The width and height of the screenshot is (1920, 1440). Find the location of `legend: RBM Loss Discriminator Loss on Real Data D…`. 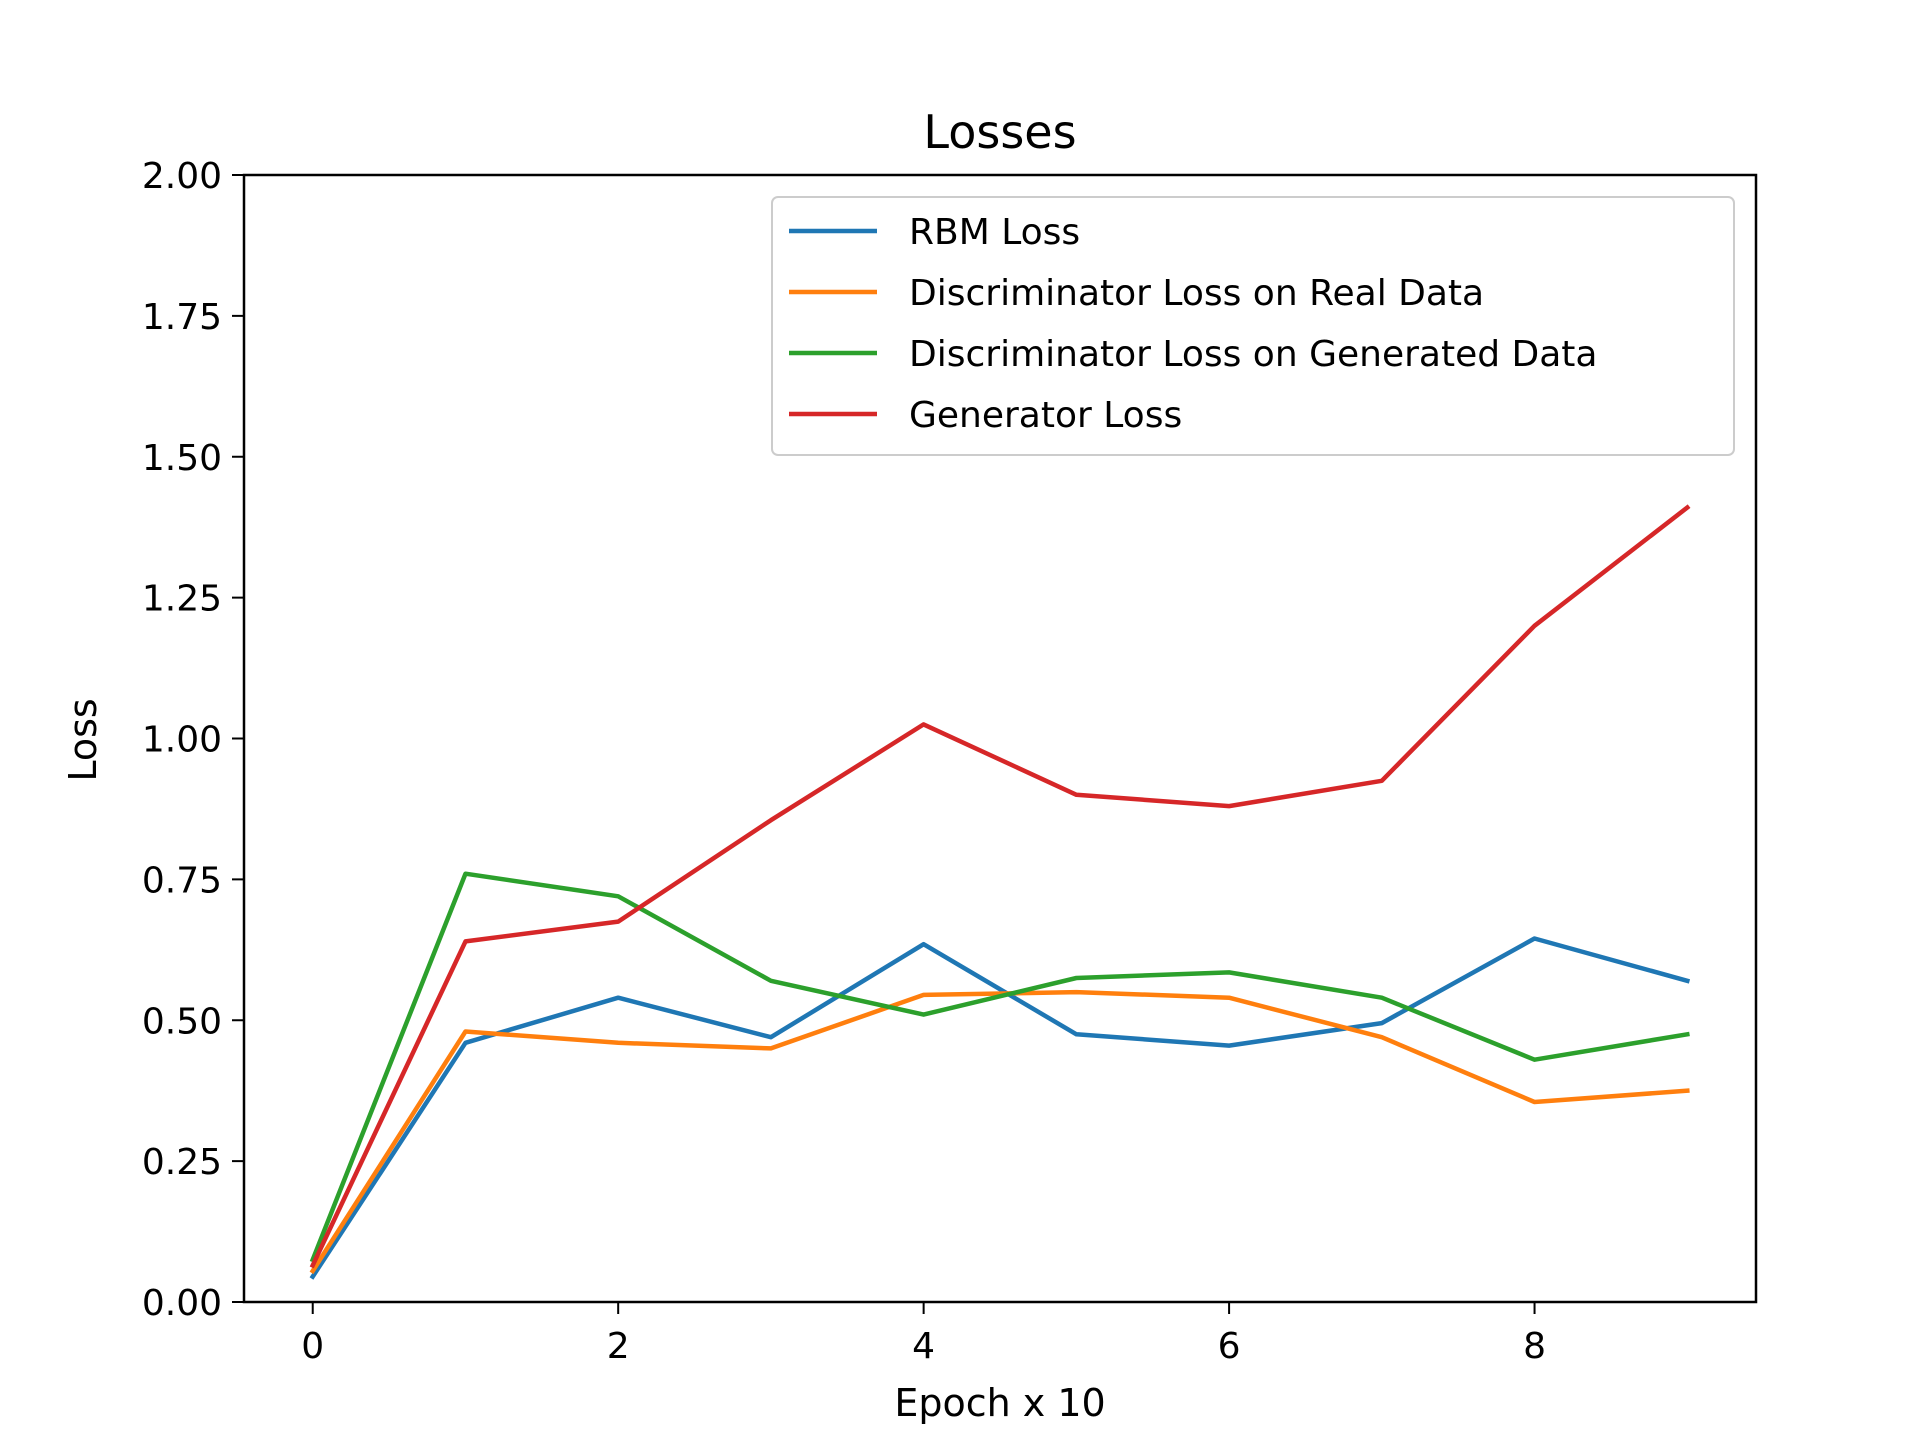

legend: RBM Loss Discriminator Loss on Real Data D… is located at coordinates (1253, 326).